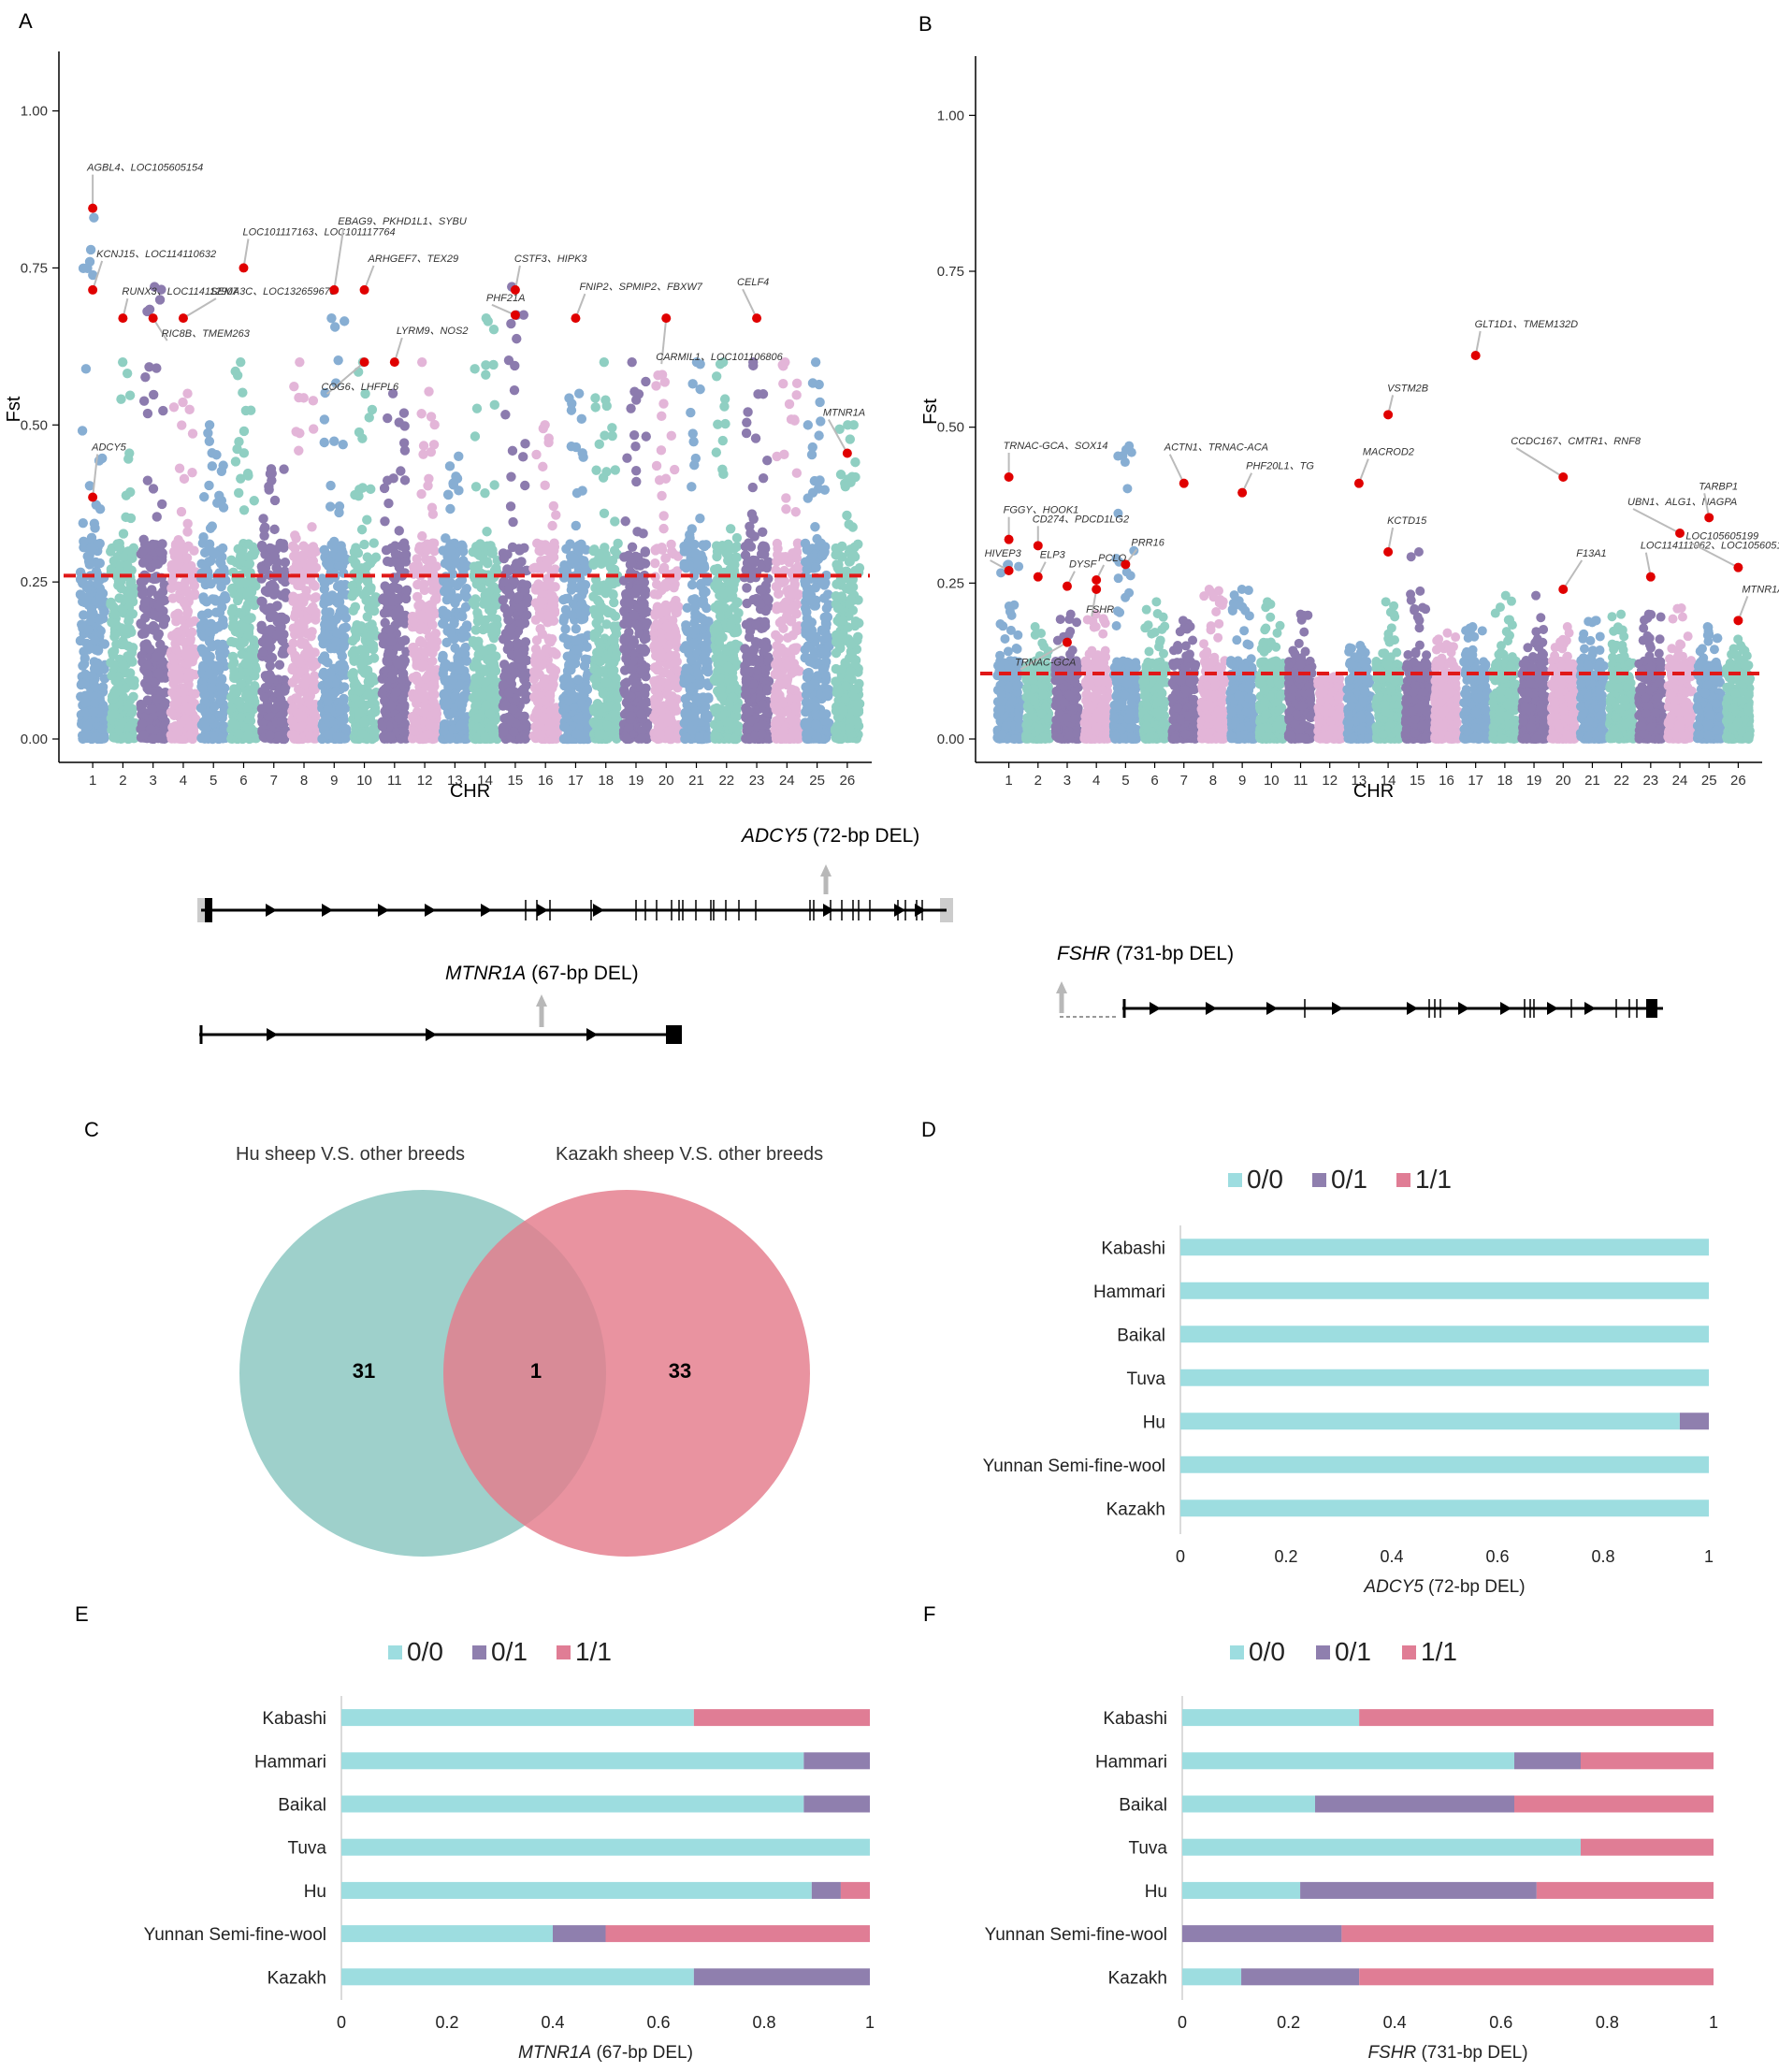  Describe the element at coordinates (34, 582) in the screenshot. I see `y-tick-label: 0.25` at that location.